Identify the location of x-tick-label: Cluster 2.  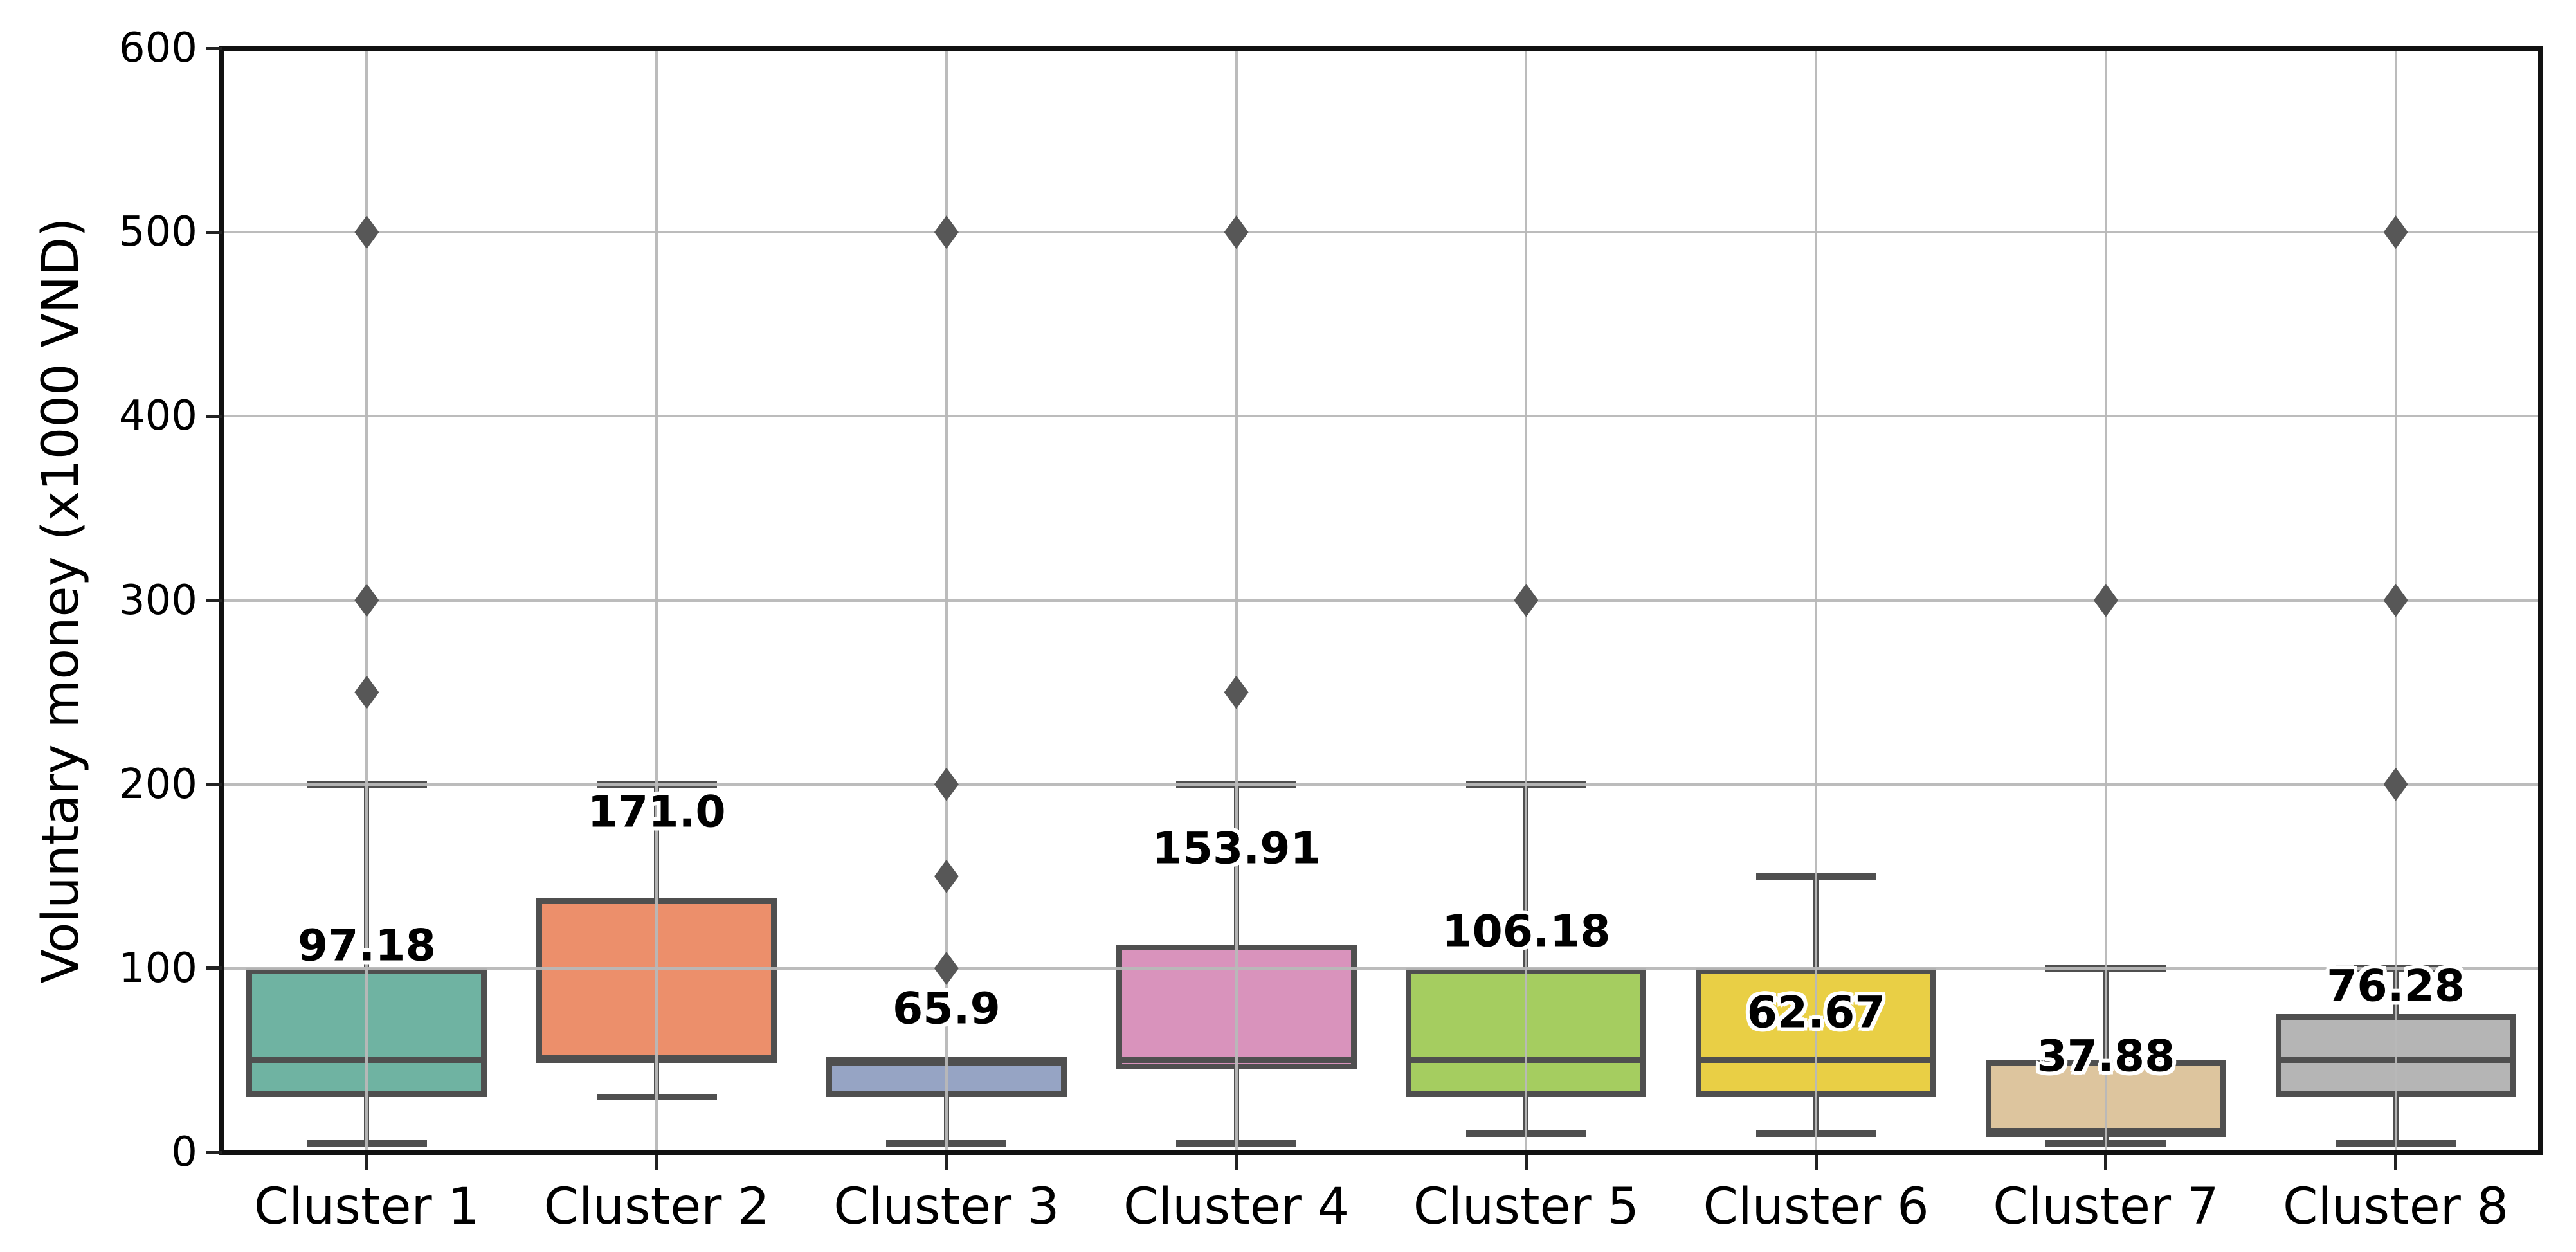
(656, 1207).